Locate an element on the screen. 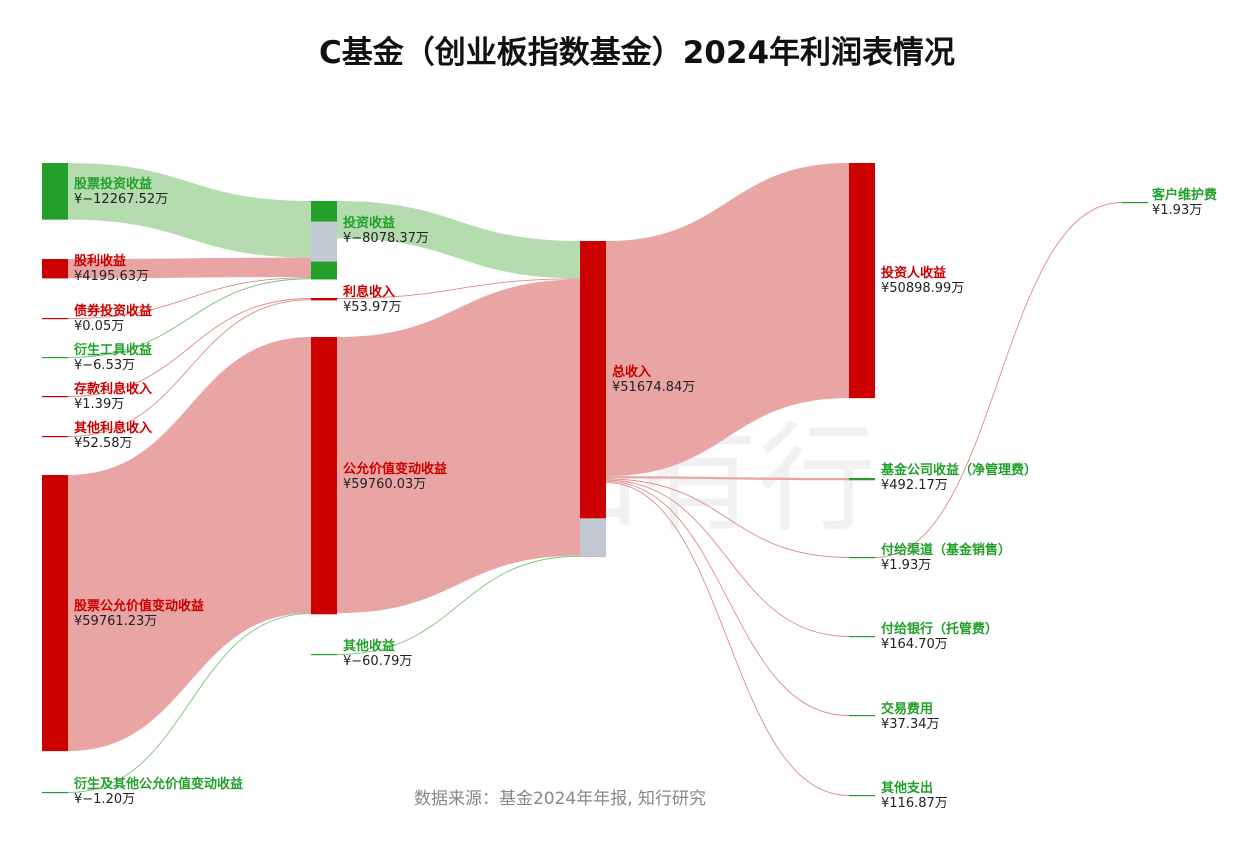  flow-deposit-to-interest is located at coordinates (189, 347).